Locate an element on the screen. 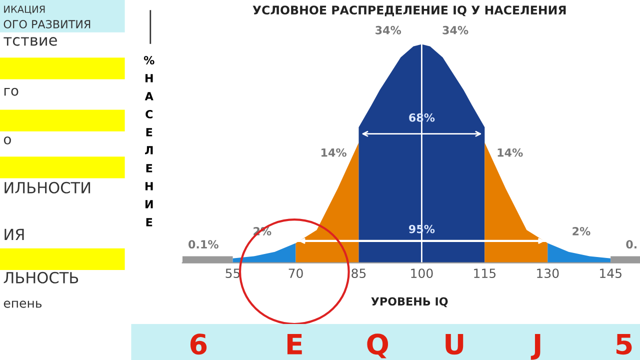 This screenshot has width=640, height=360. text: о is located at coordinates (7, 140).